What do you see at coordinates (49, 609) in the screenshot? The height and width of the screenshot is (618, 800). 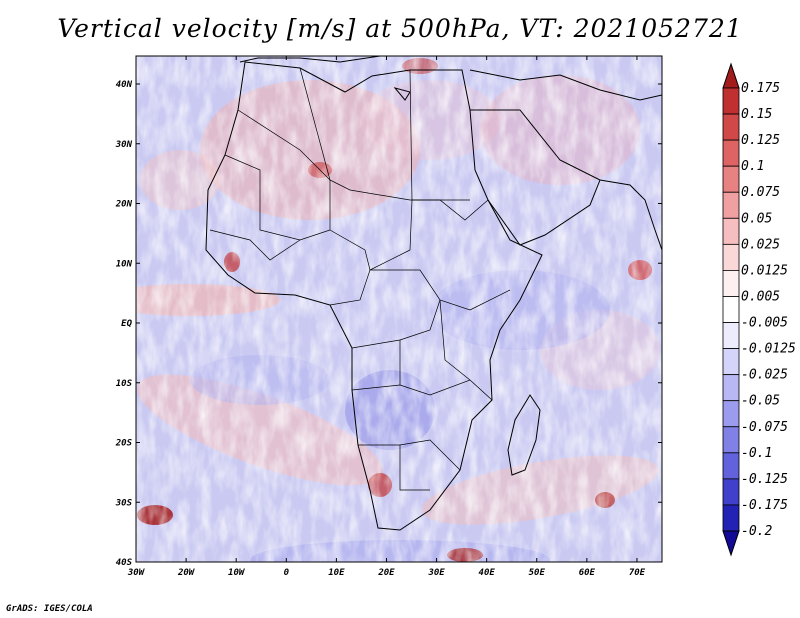 I see `grads-credit: GrADS: IGES/COLA` at bounding box center [49, 609].